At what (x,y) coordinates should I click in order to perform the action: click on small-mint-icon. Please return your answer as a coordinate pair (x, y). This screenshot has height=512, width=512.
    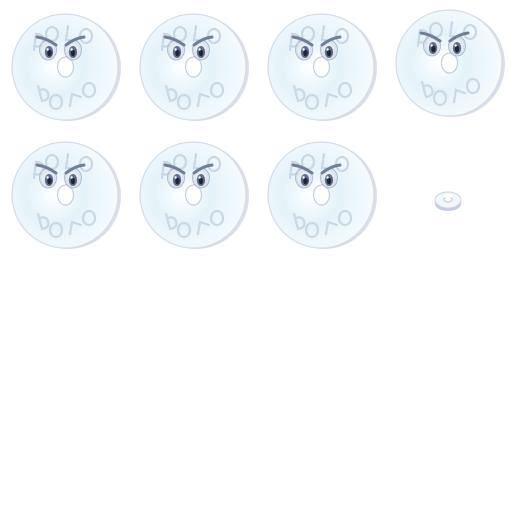
    Looking at the image, I should click on (448, 200).